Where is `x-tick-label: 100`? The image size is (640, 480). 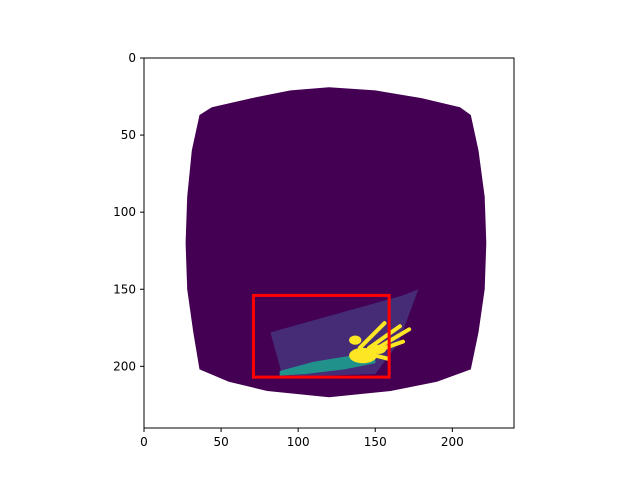 x-tick-label: 100 is located at coordinates (298, 442).